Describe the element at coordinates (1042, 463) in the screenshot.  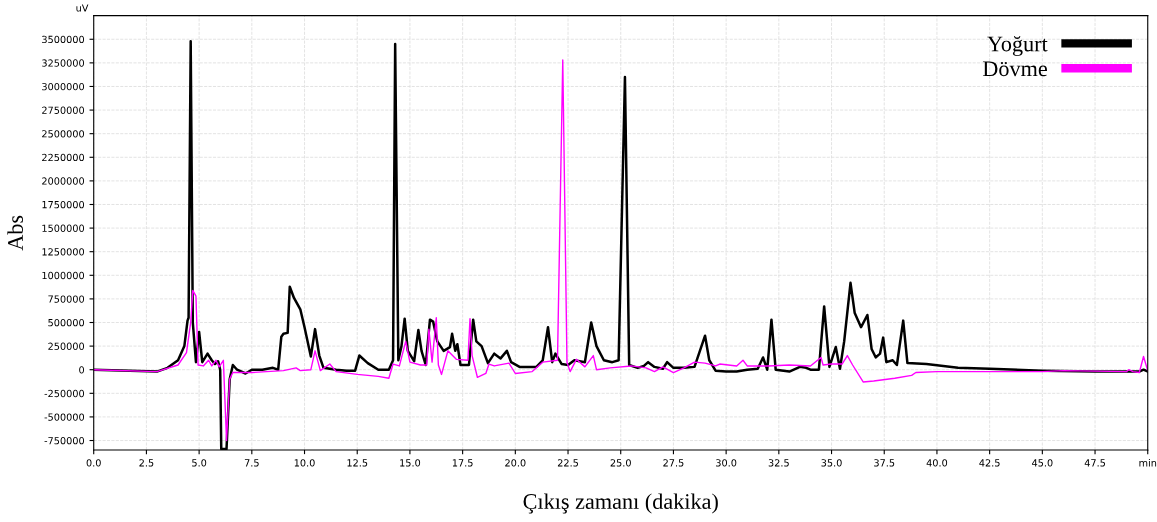
I see `x-tick-label: 45.0` at that location.